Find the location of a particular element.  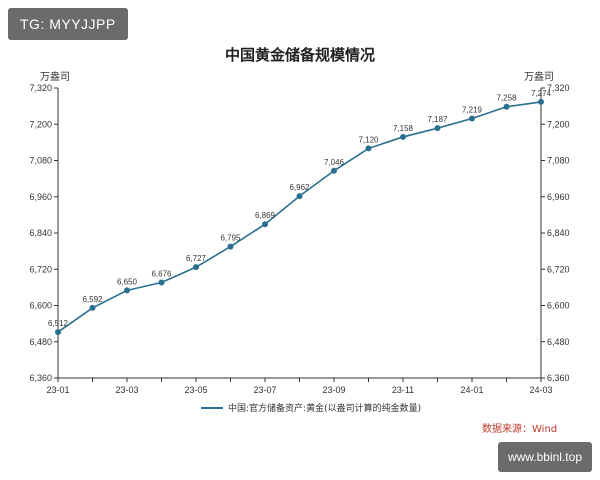

data-label: 7,120 is located at coordinates (368, 139).